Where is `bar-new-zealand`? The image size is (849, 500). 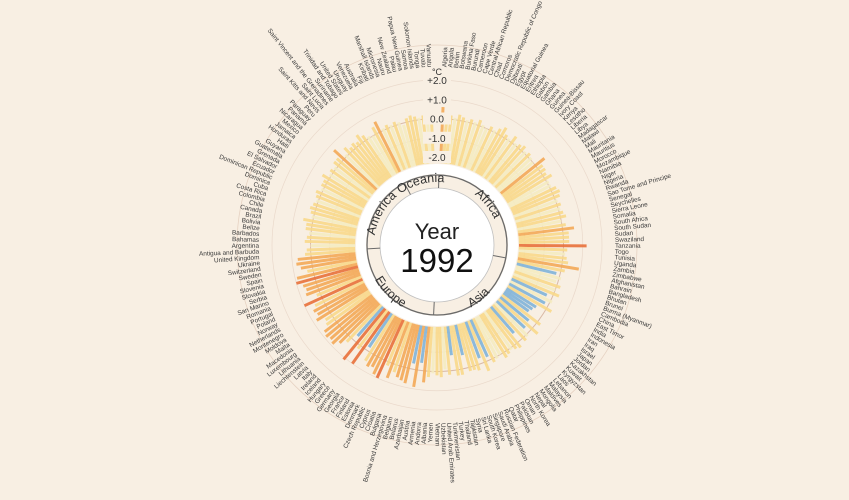 bar-new-zealand is located at coordinates (409, 145).